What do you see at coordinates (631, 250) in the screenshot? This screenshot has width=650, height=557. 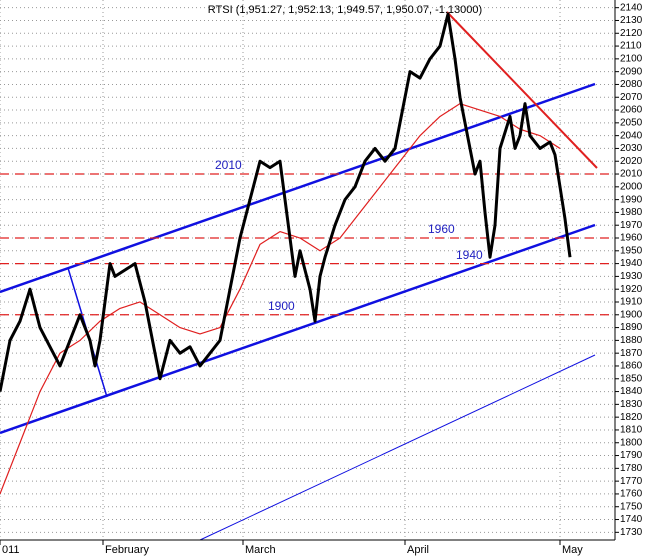 I see `y-tick-label: 1950` at bounding box center [631, 250].